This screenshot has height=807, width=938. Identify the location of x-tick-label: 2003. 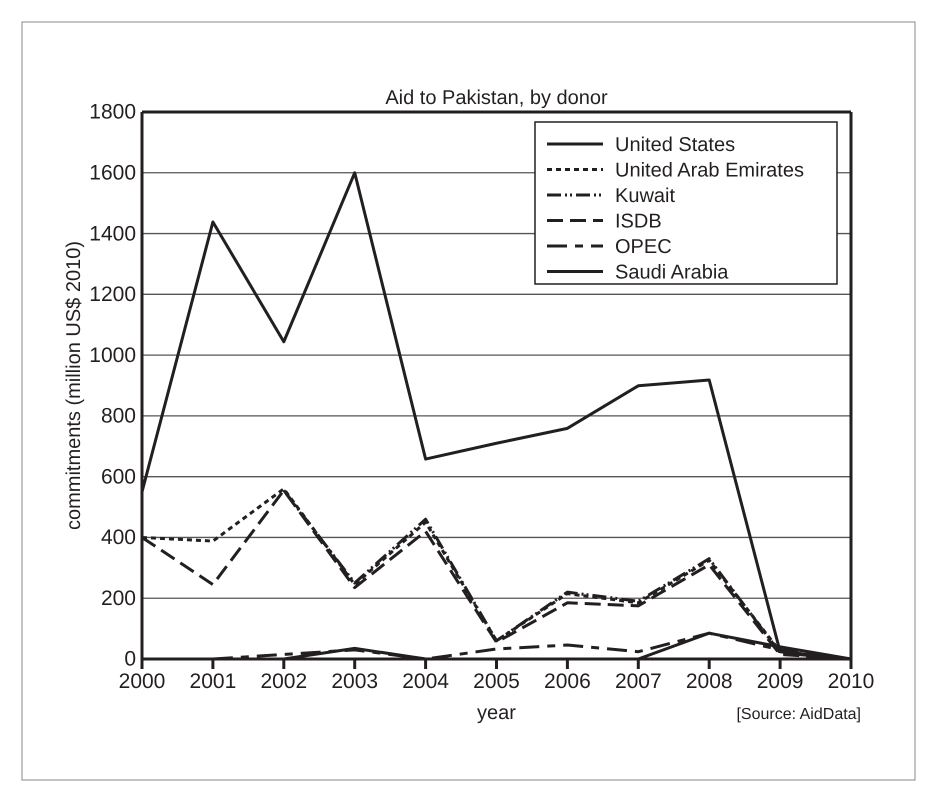
(354, 681).